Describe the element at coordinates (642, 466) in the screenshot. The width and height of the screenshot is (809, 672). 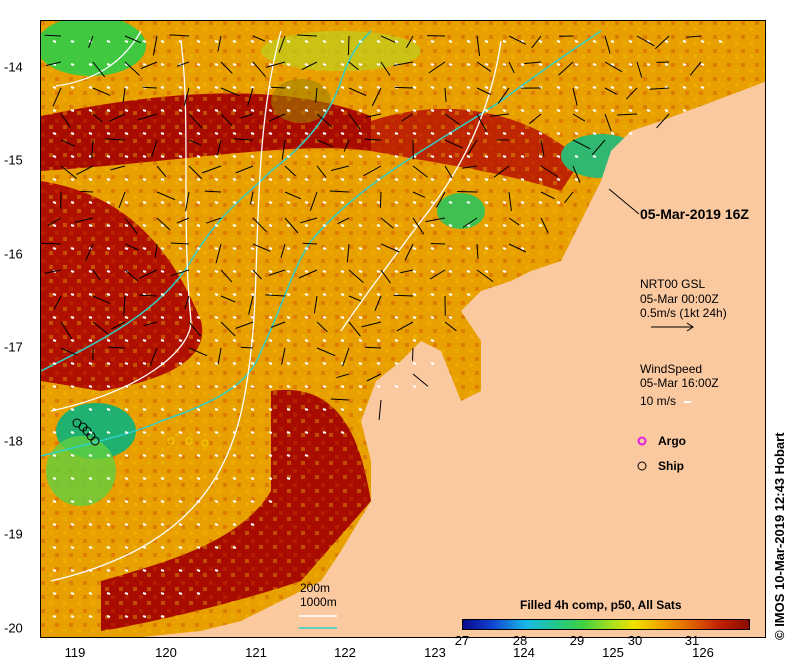
I see `ship-marker-symbol` at that location.